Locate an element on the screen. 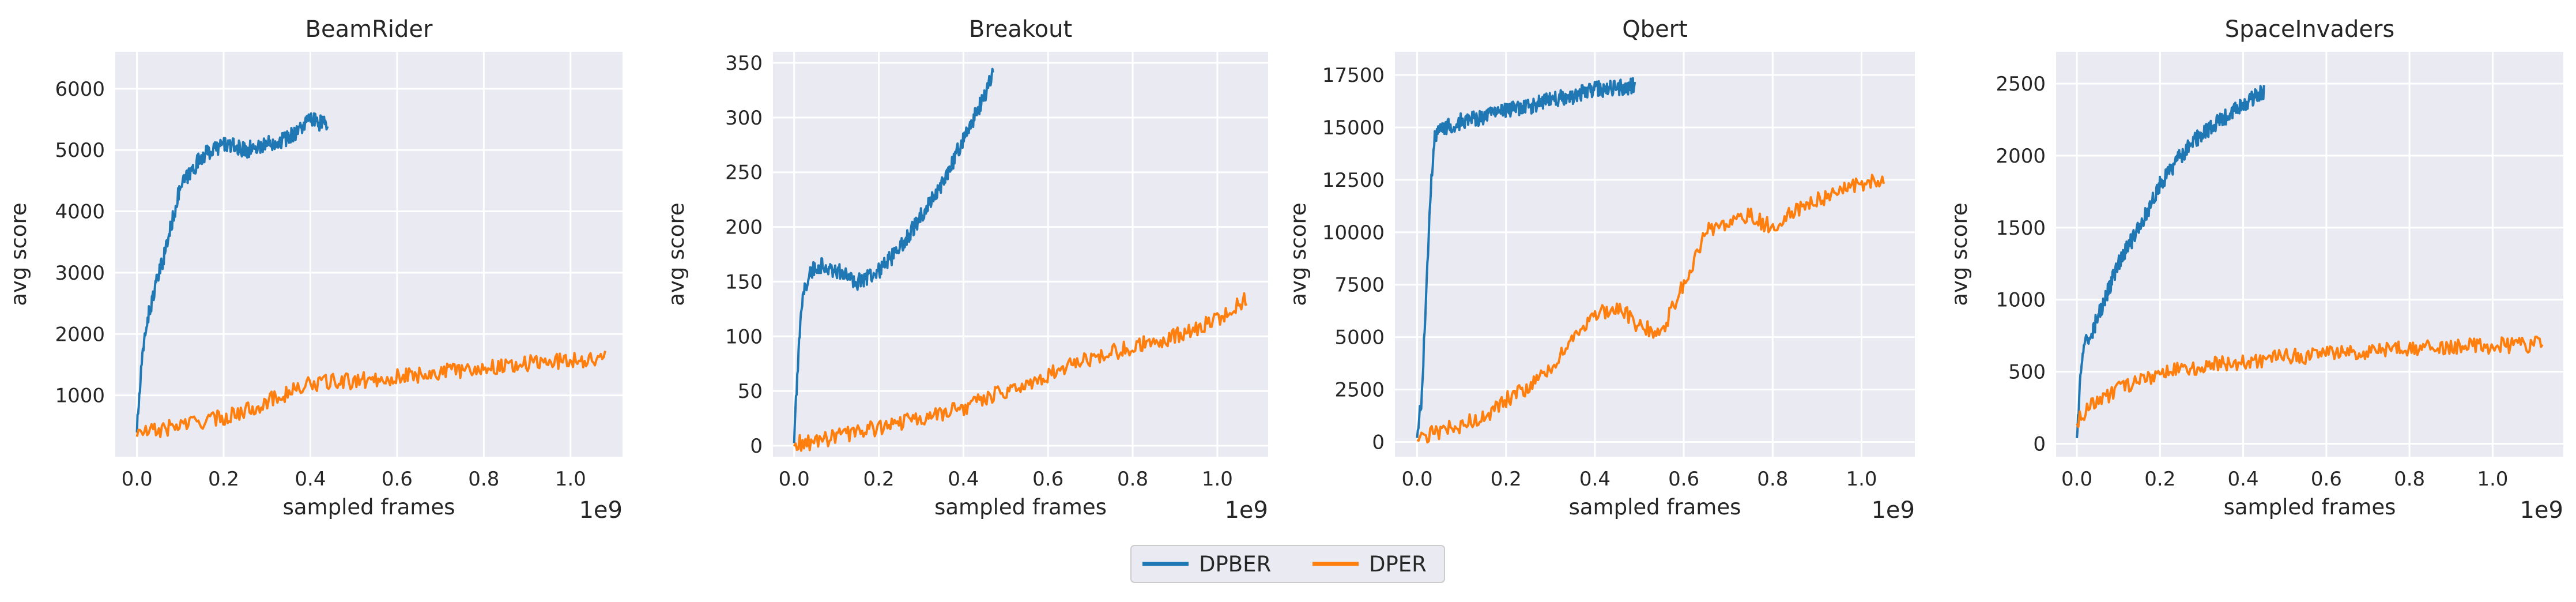 The image size is (2576, 602). y-tick-label: 250 is located at coordinates (744, 173).